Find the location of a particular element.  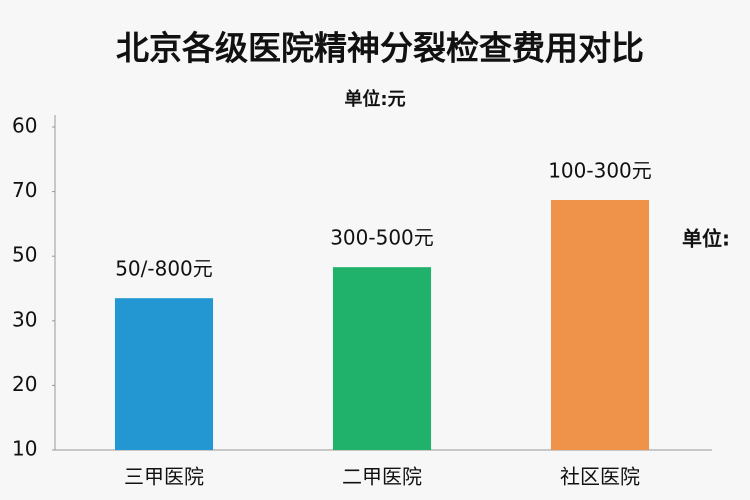

x-tick-label: 社区医院 is located at coordinates (600, 477).